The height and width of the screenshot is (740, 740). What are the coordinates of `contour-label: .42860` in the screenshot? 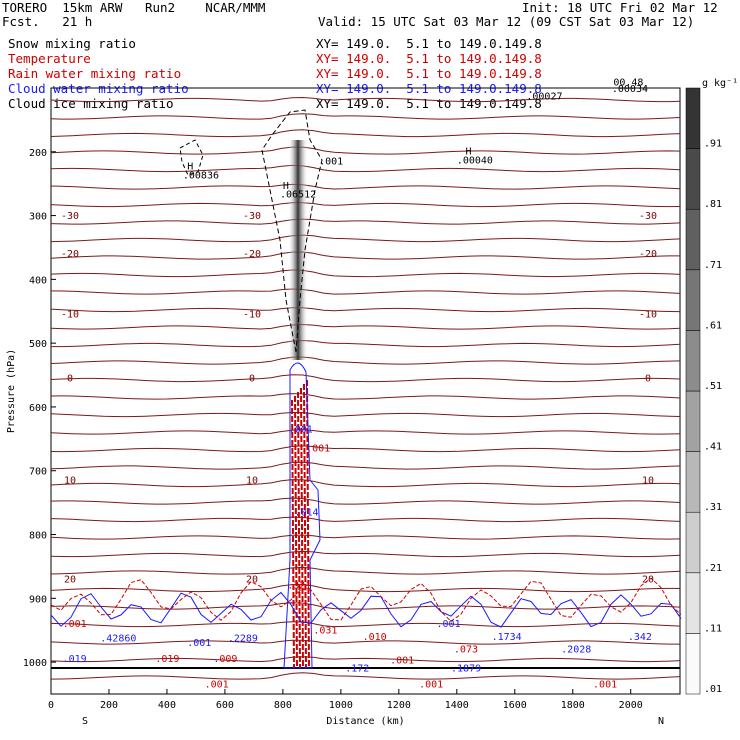 It's located at (118, 639).